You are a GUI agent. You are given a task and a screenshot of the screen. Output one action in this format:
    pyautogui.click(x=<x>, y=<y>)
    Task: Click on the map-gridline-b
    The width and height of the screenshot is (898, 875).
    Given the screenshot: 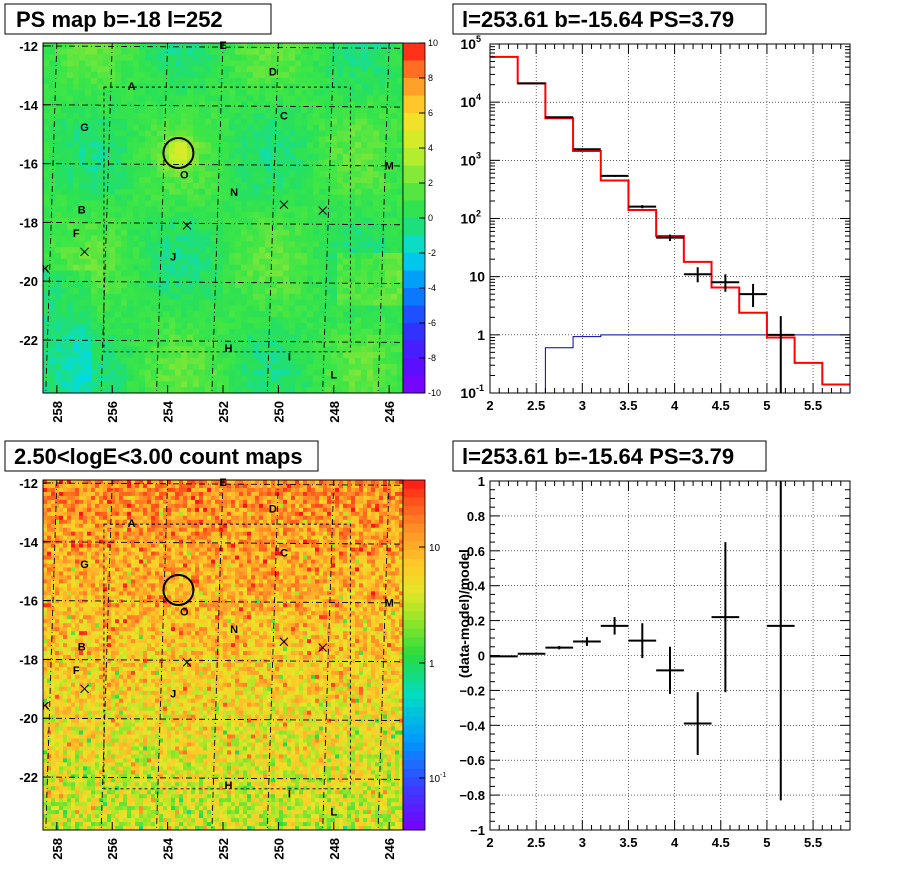 What is the action you would take?
    pyautogui.click(x=223, y=341)
    